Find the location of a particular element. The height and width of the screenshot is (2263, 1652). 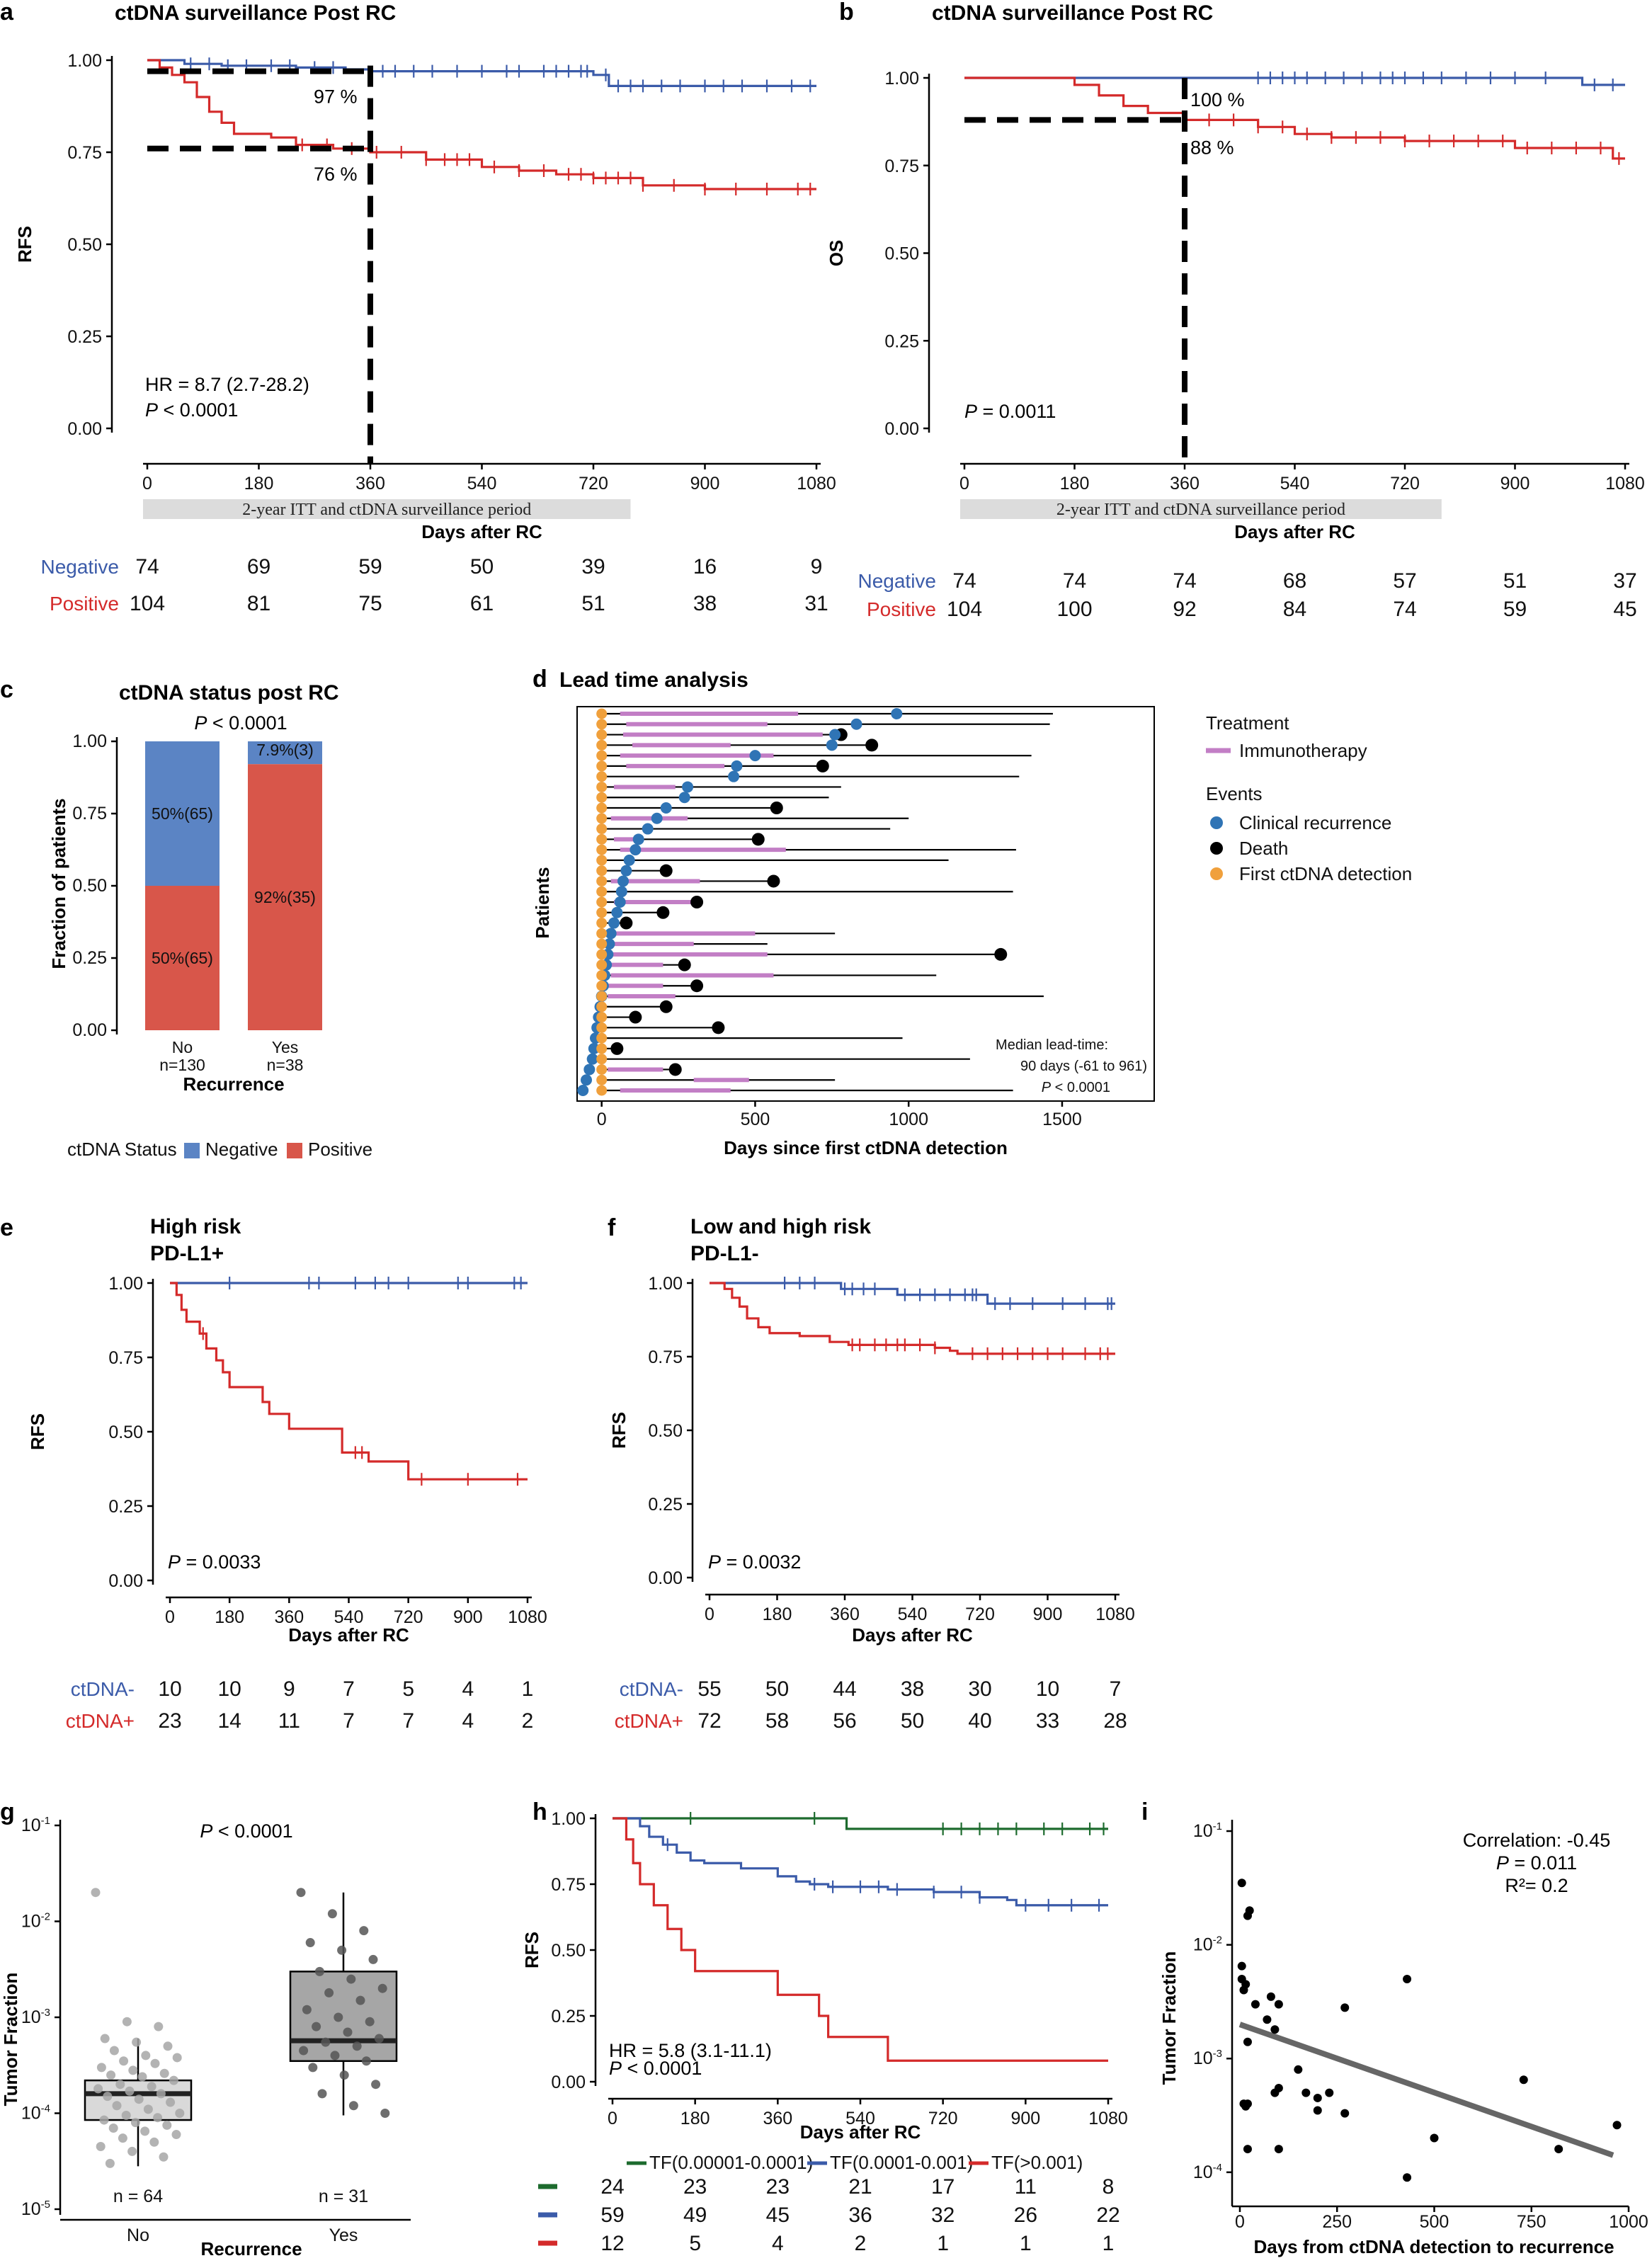

a-ytick-label: 0.75 is located at coordinates (84, 153).